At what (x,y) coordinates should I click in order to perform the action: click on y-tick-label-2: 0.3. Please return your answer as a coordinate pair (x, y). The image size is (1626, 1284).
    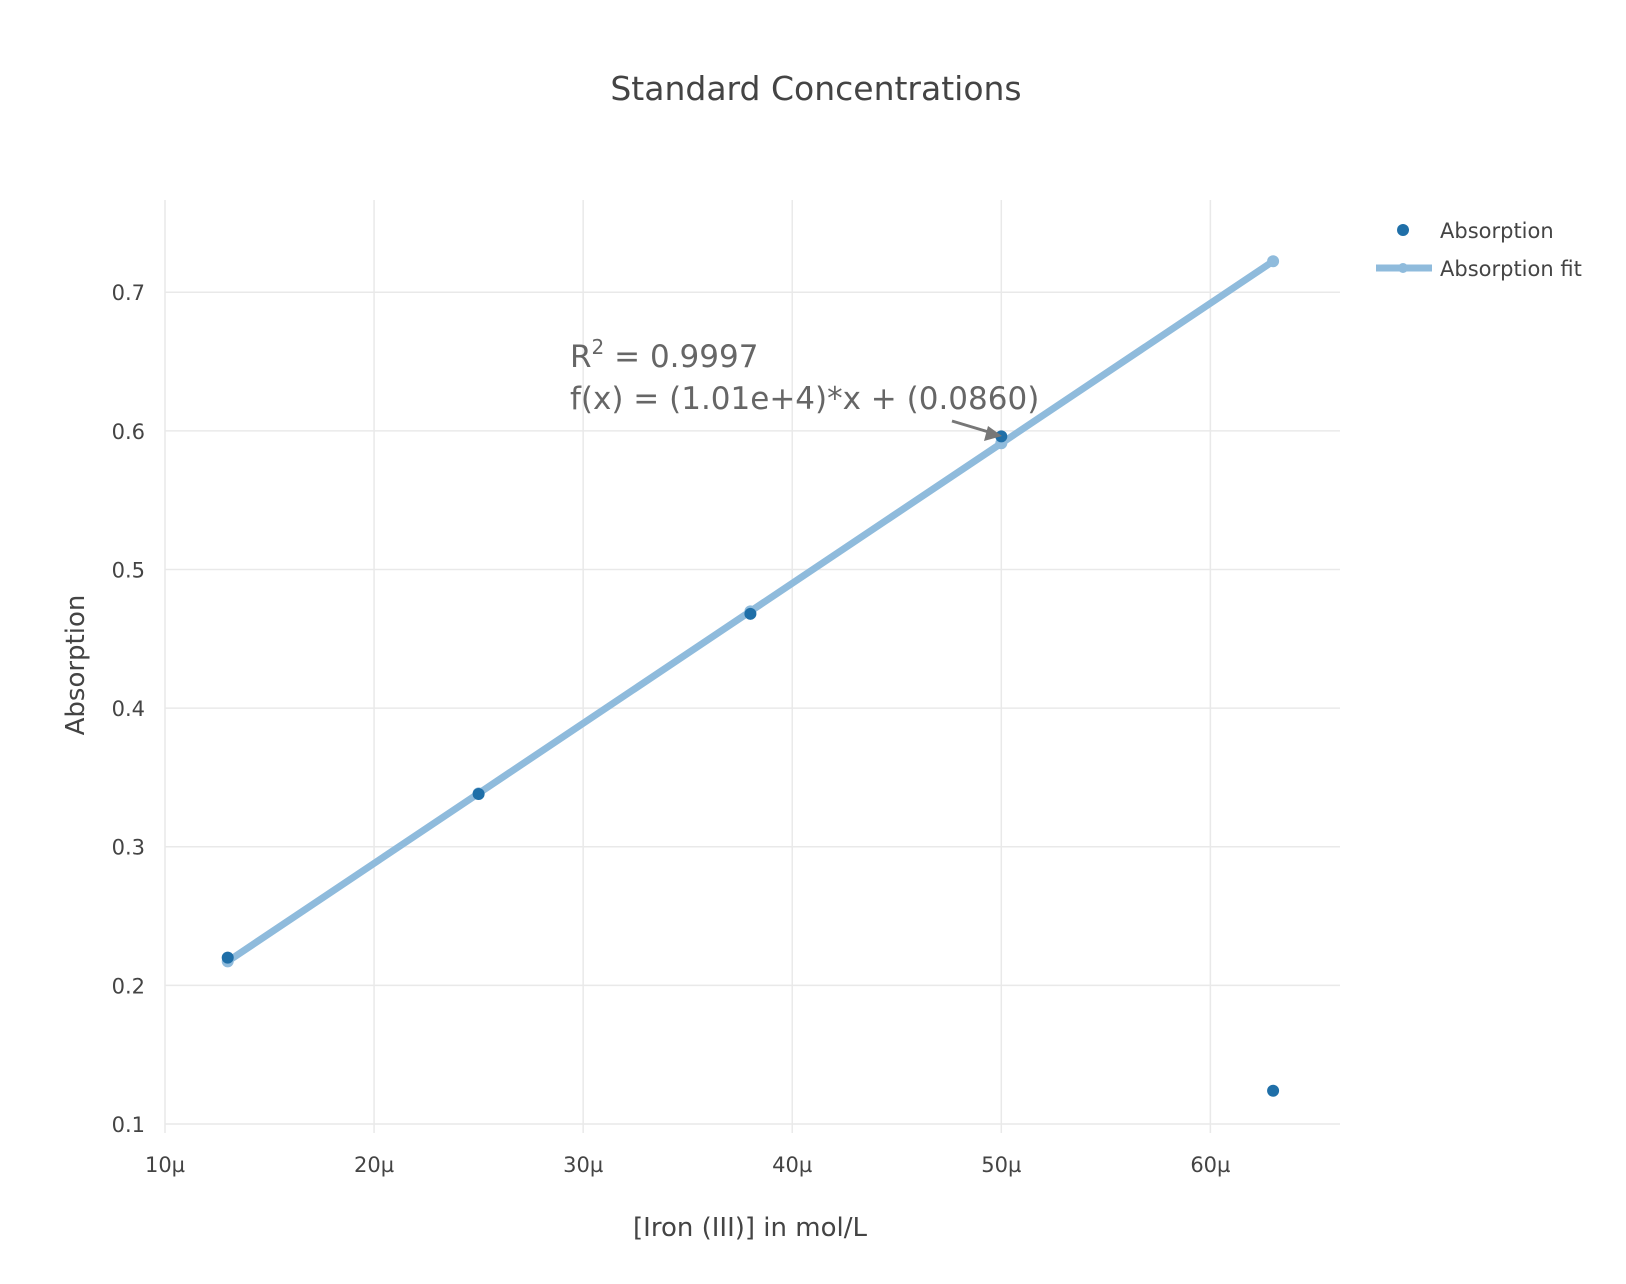
    Looking at the image, I should click on (128, 848).